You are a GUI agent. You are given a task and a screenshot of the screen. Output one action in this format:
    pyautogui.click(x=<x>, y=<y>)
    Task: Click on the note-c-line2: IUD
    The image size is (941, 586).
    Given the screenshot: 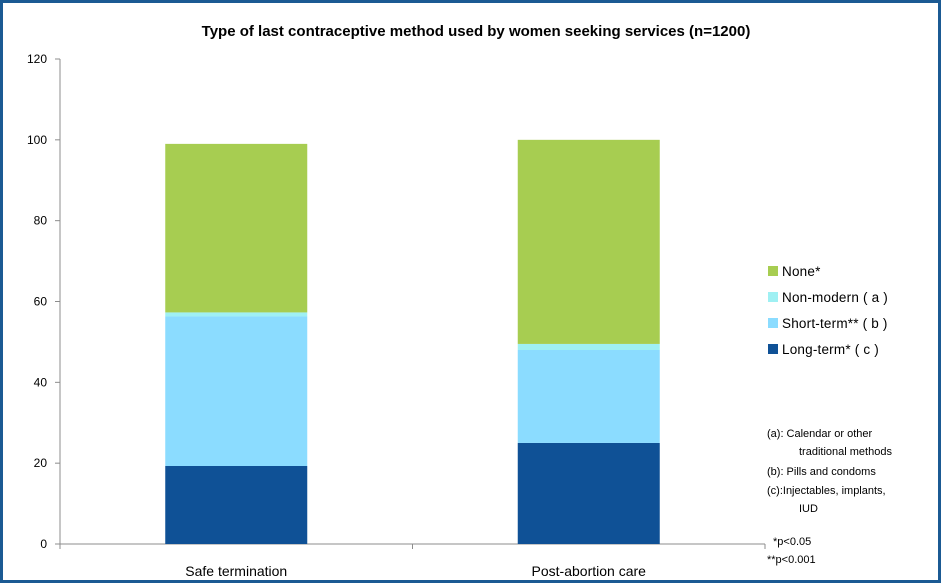 What is the action you would take?
    pyautogui.click(x=808, y=509)
    